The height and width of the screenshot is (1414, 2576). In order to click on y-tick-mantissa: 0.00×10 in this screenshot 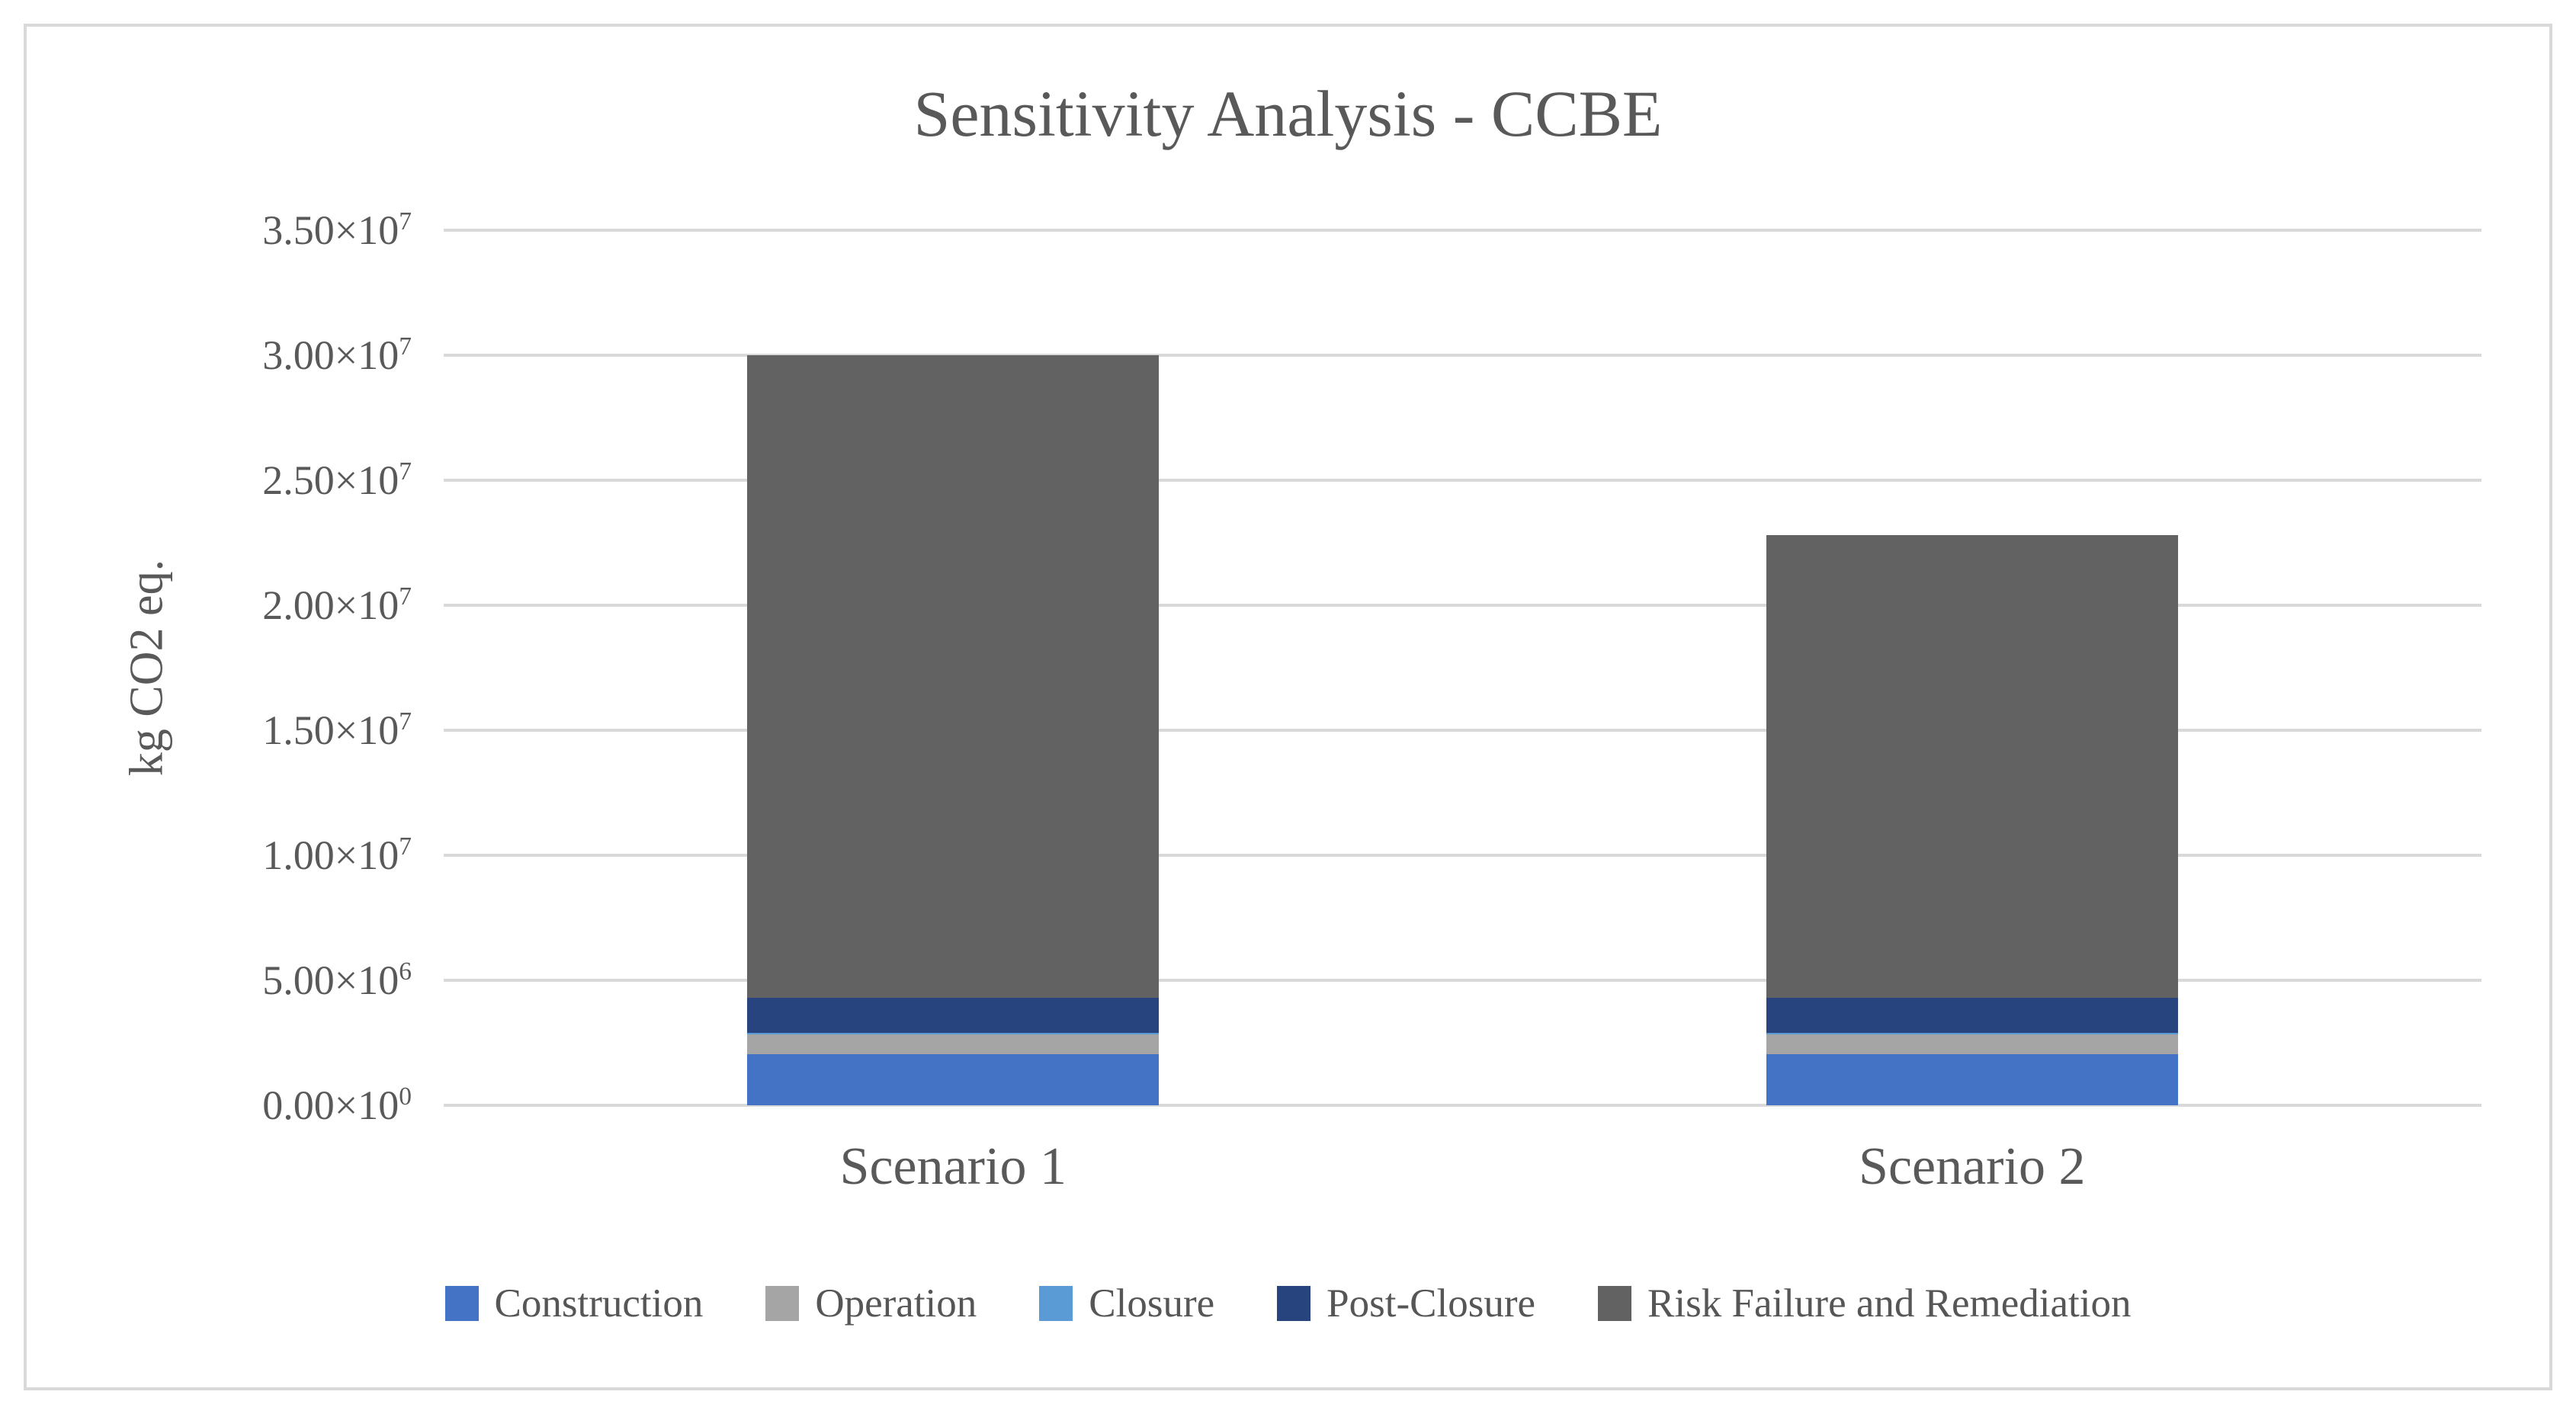, I will do `click(330, 1105)`.